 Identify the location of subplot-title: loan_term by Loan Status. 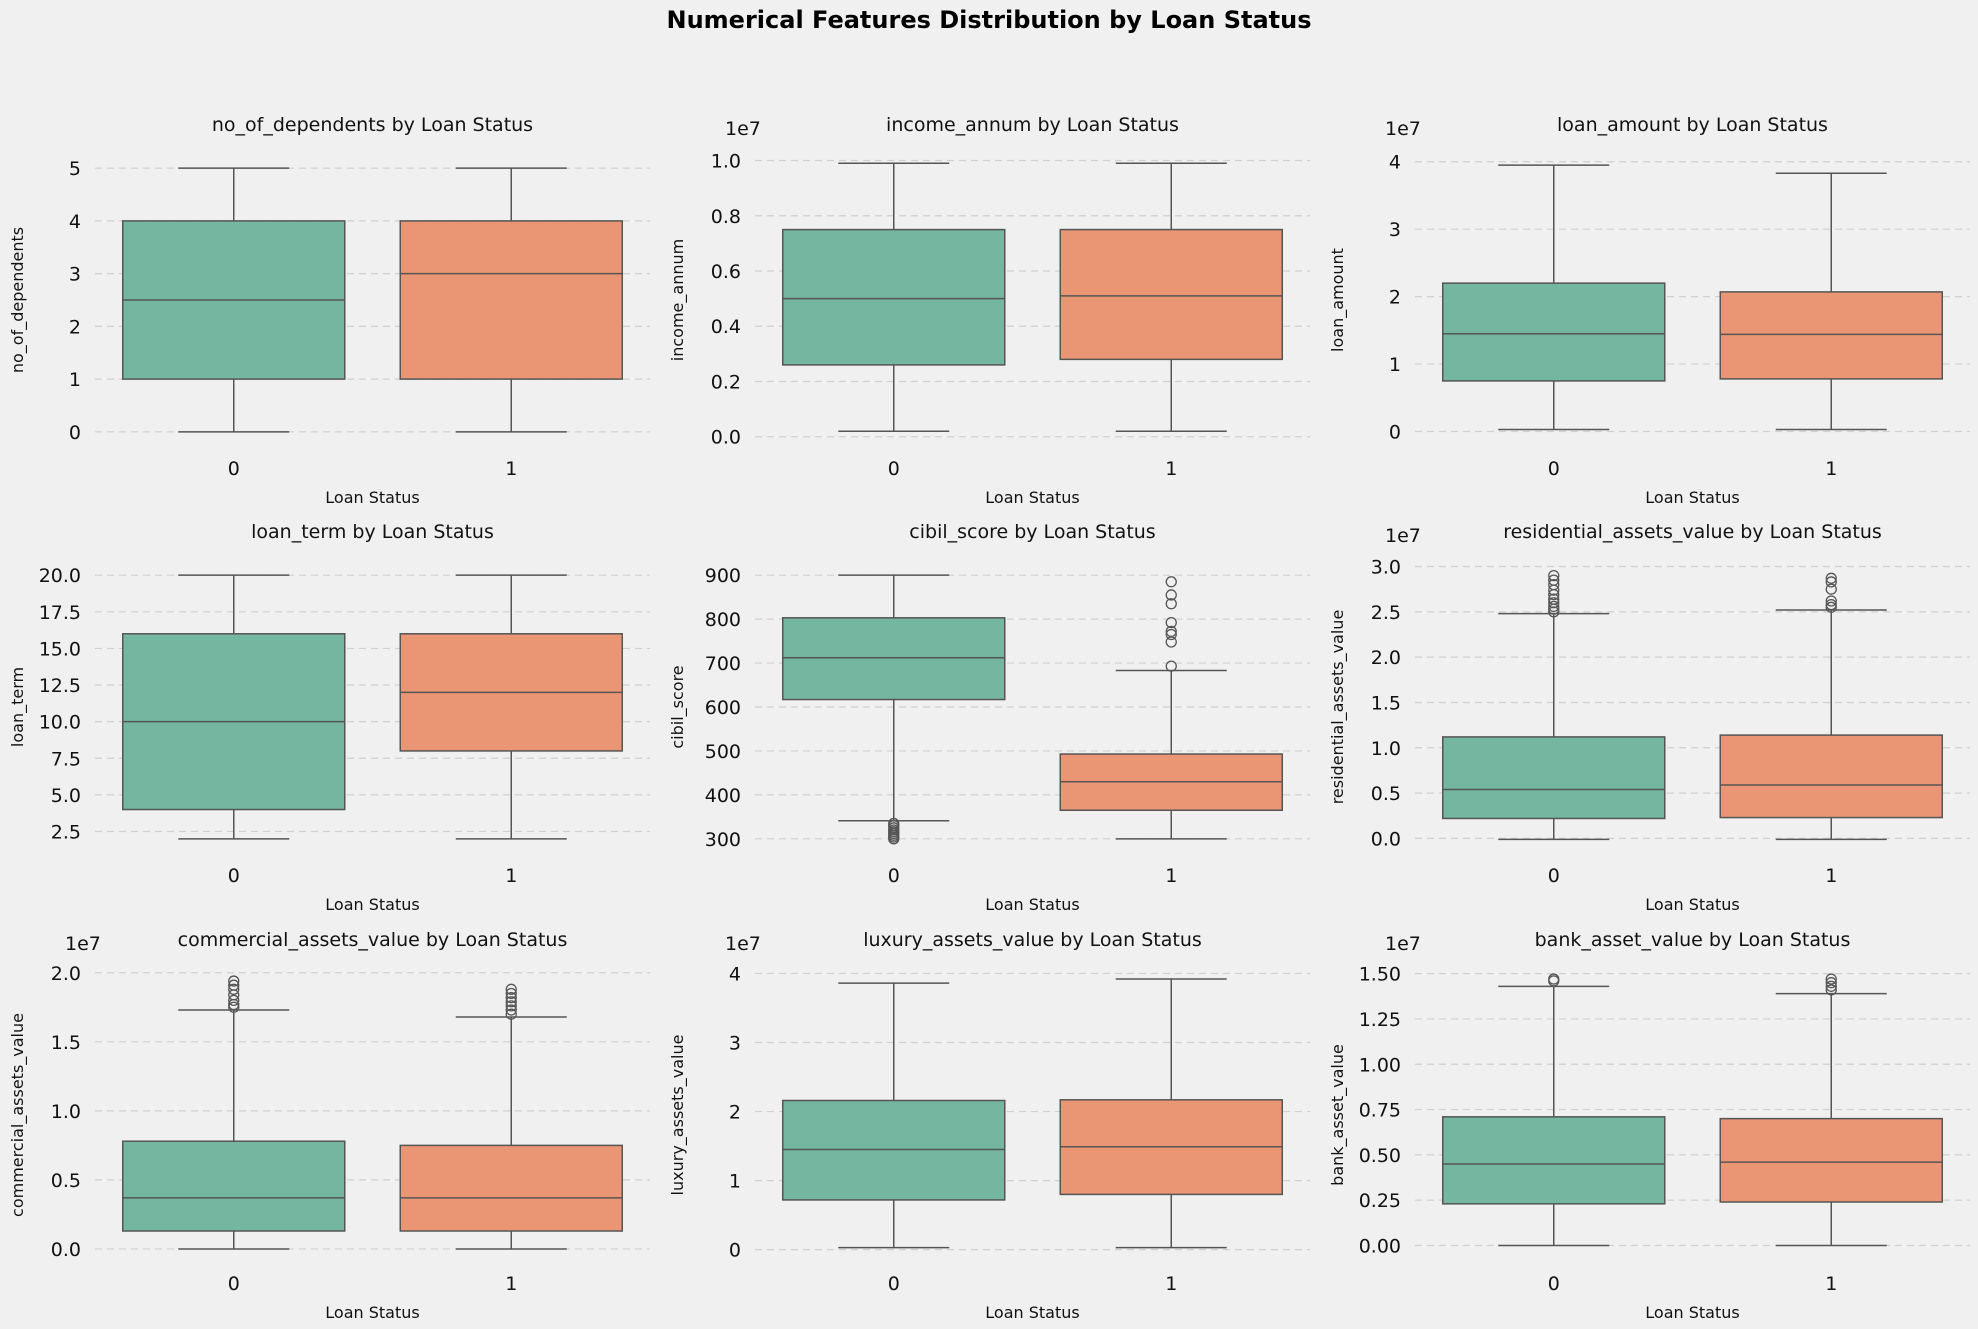
(372, 532).